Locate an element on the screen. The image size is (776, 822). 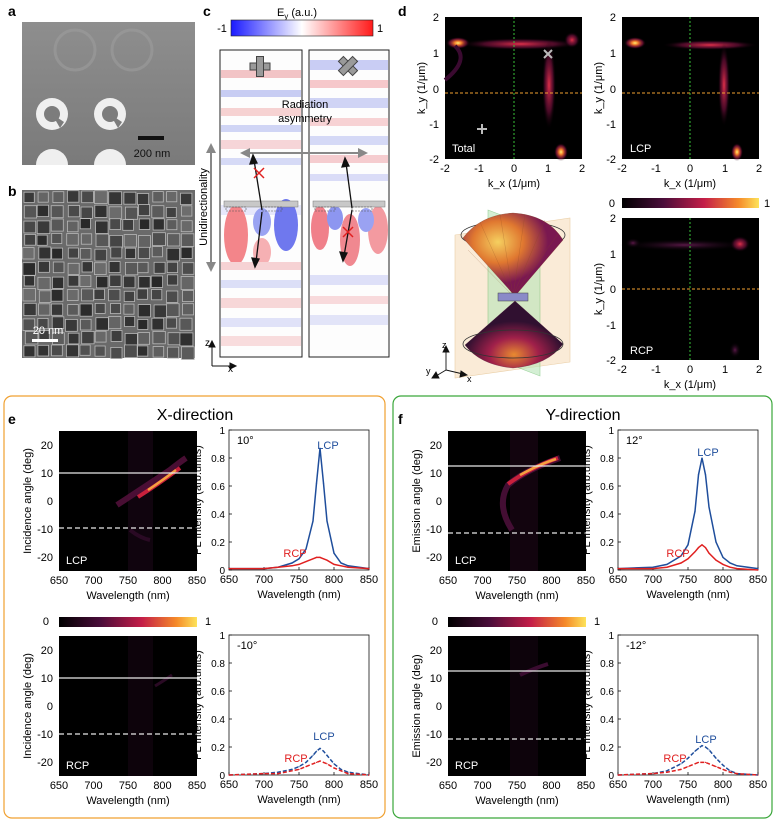
sem-split-rings is located at coordinates (81, 131).